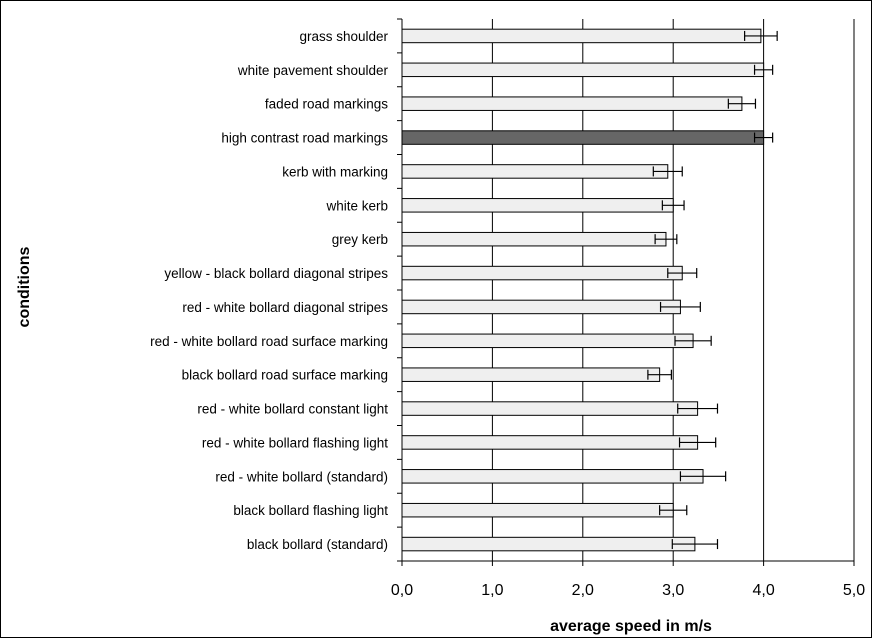  Describe the element at coordinates (313, 70) in the screenshot. I see `category-label-1: white pavement shoulder` at that location.